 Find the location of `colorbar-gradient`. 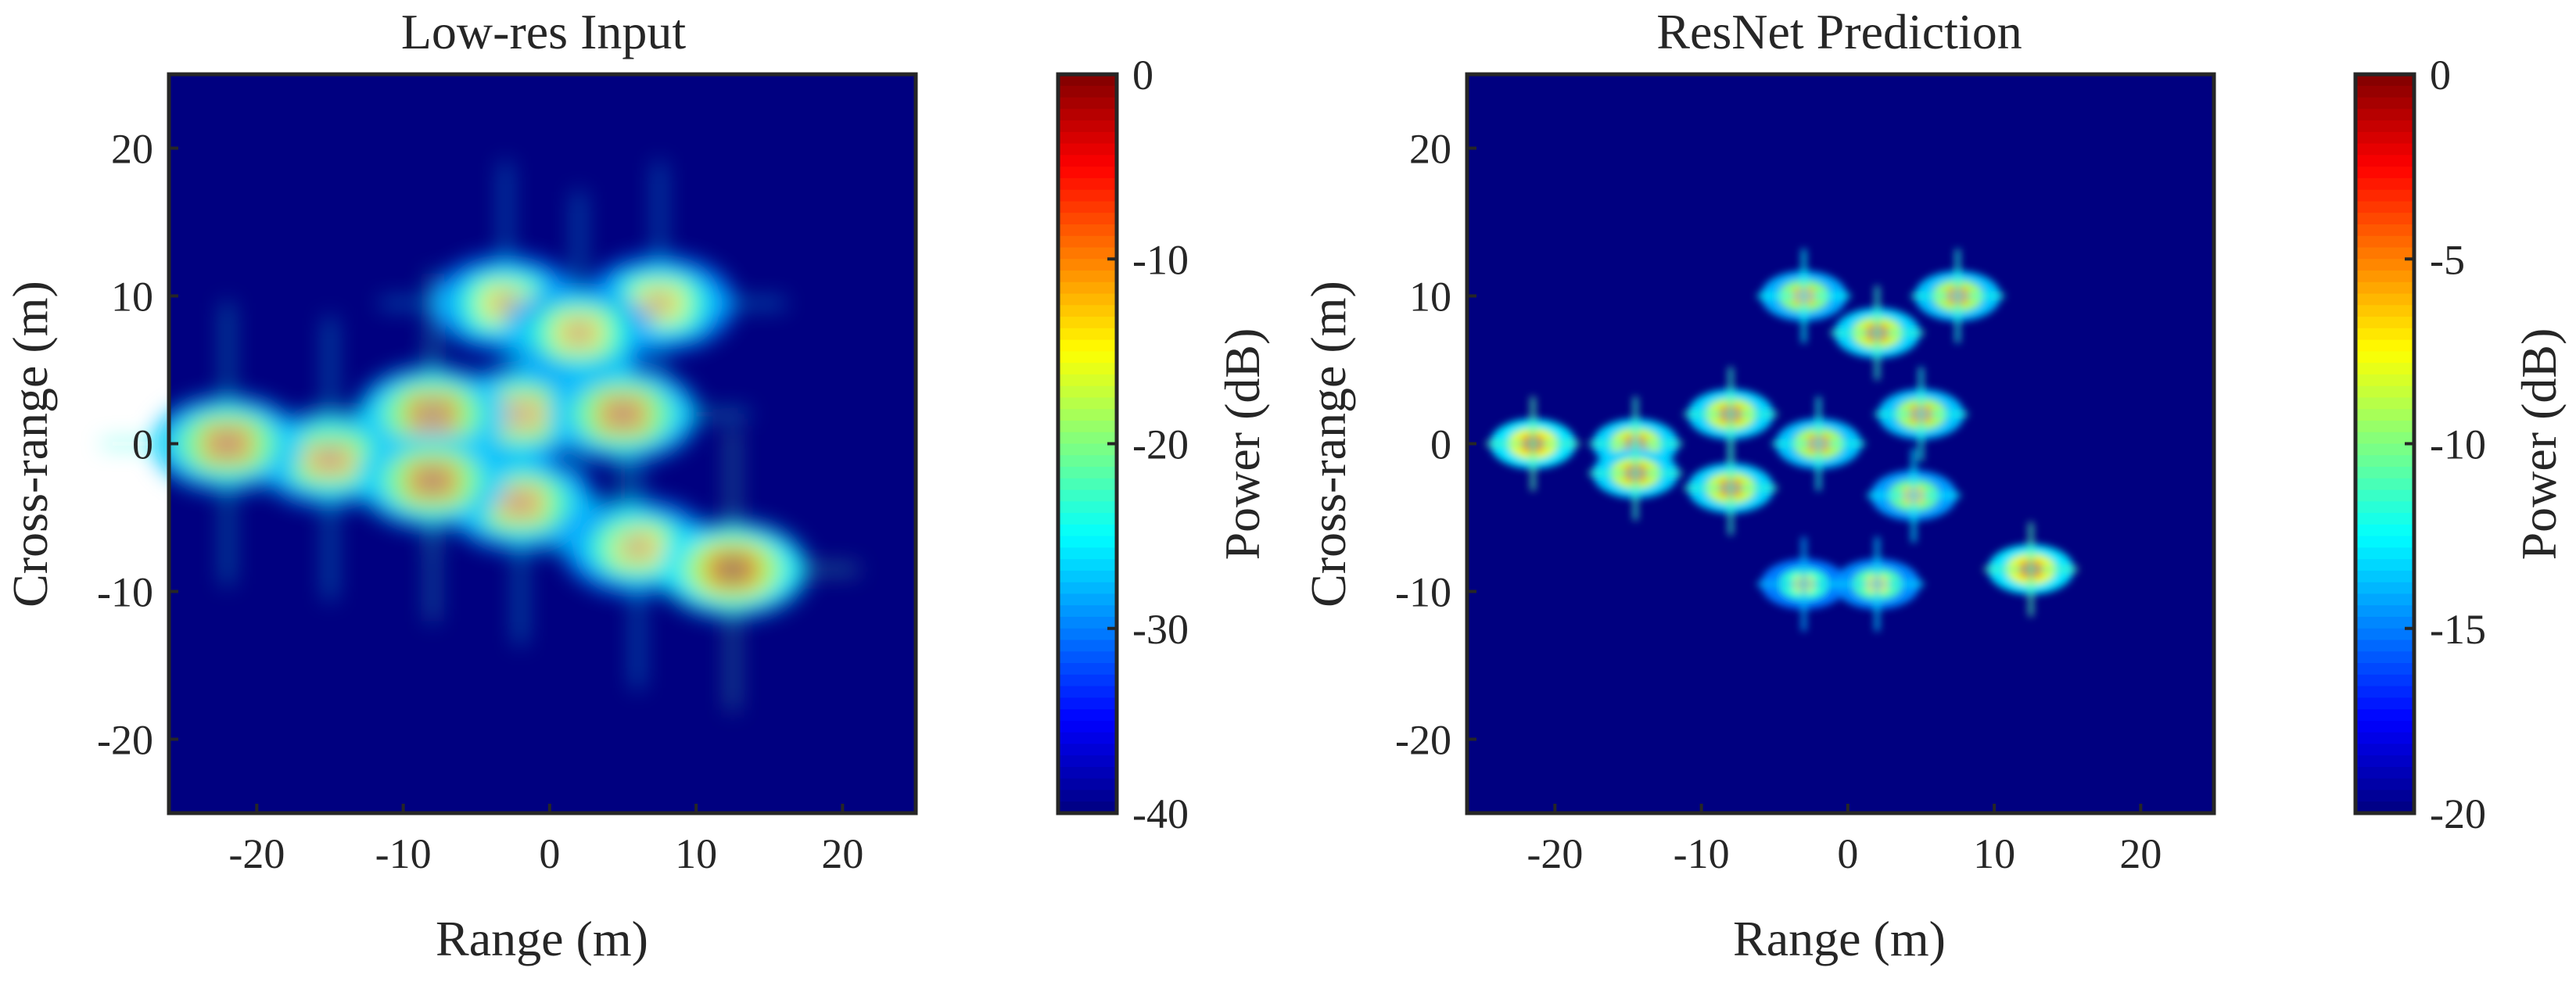

colorbar-gradient is located at coordinates (2384, 444).